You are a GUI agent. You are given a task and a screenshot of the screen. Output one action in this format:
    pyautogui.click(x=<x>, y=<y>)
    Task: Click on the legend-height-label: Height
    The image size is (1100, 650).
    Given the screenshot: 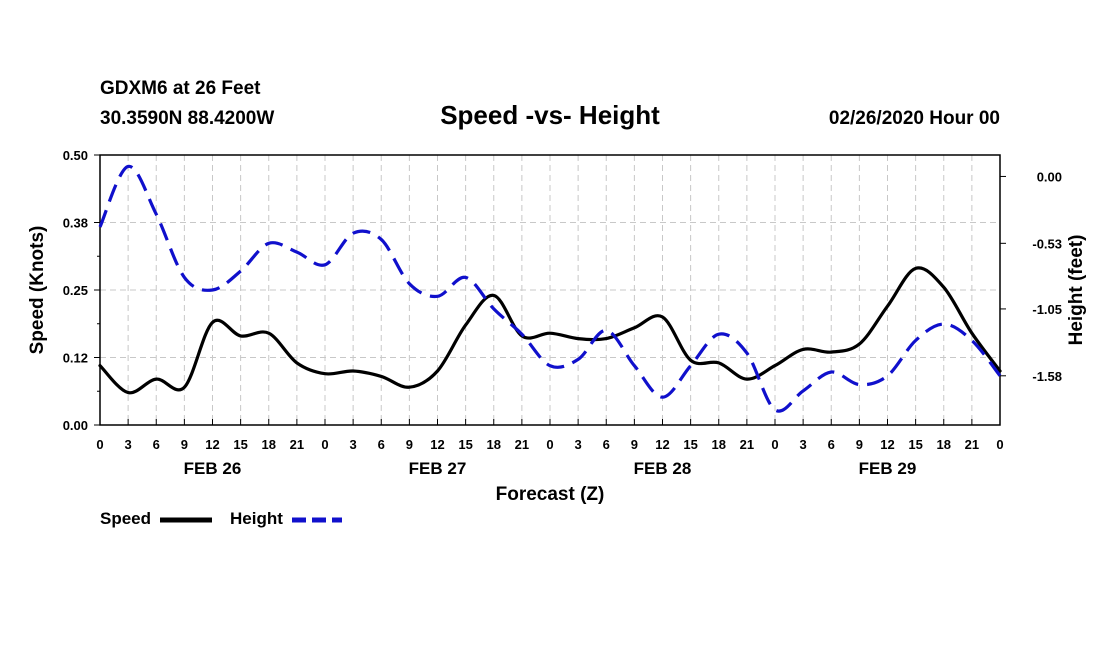 What is the action you would take?
    pyautogui.click(x=256, y=518)
    